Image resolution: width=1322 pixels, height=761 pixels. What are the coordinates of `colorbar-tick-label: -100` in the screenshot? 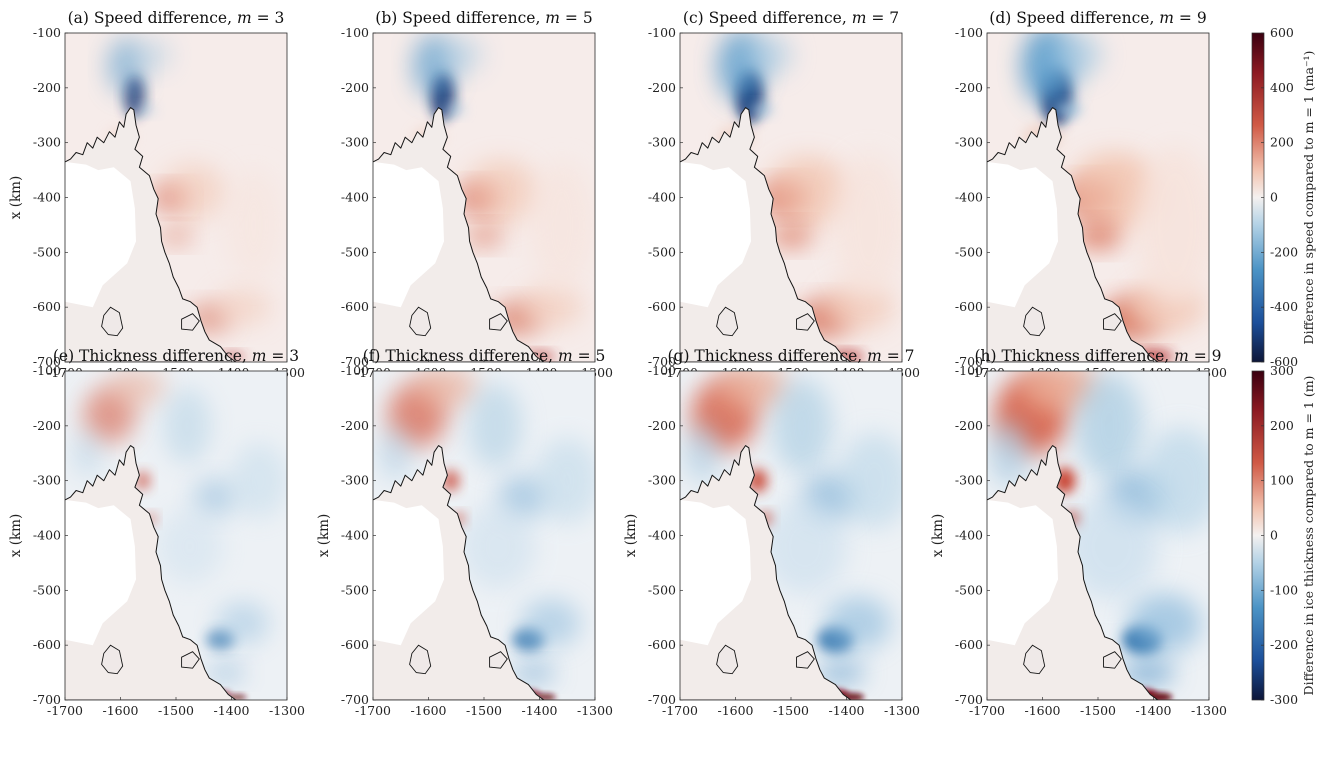 It's located at (1284, 589).